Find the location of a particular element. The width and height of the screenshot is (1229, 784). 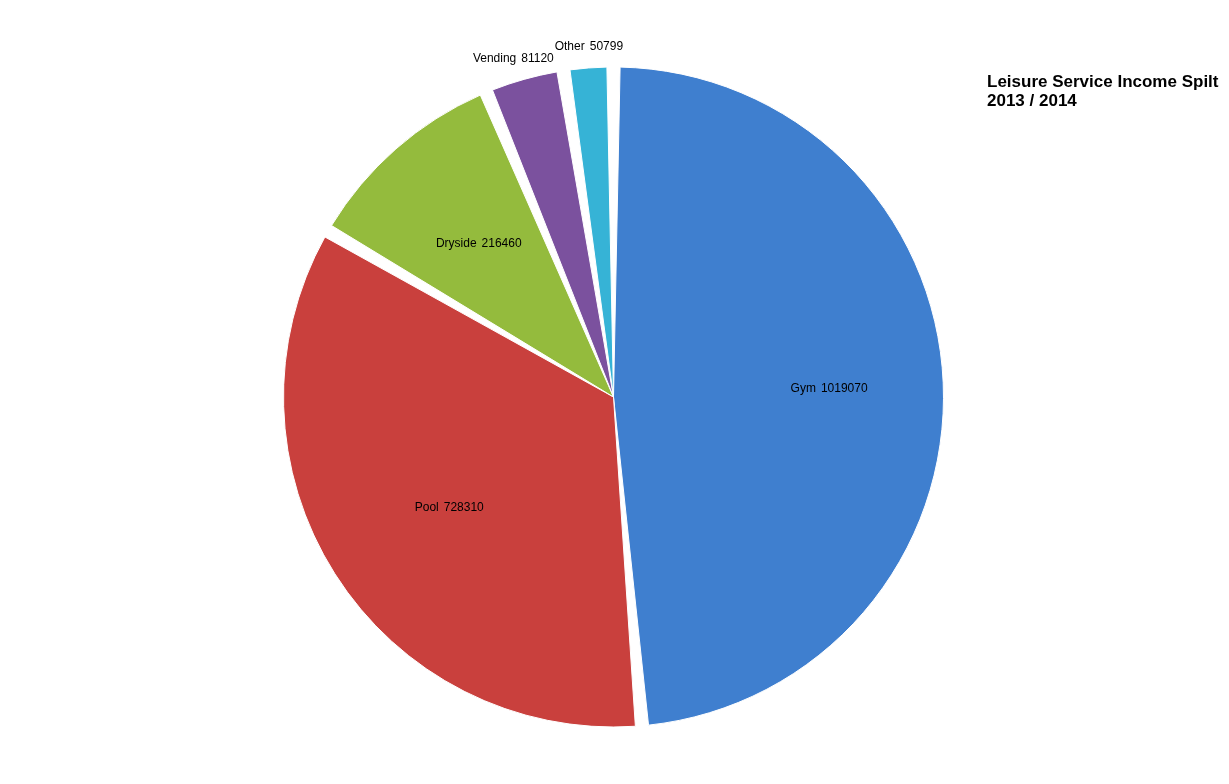

slice-label: Other is located at coordinates (569, 46).